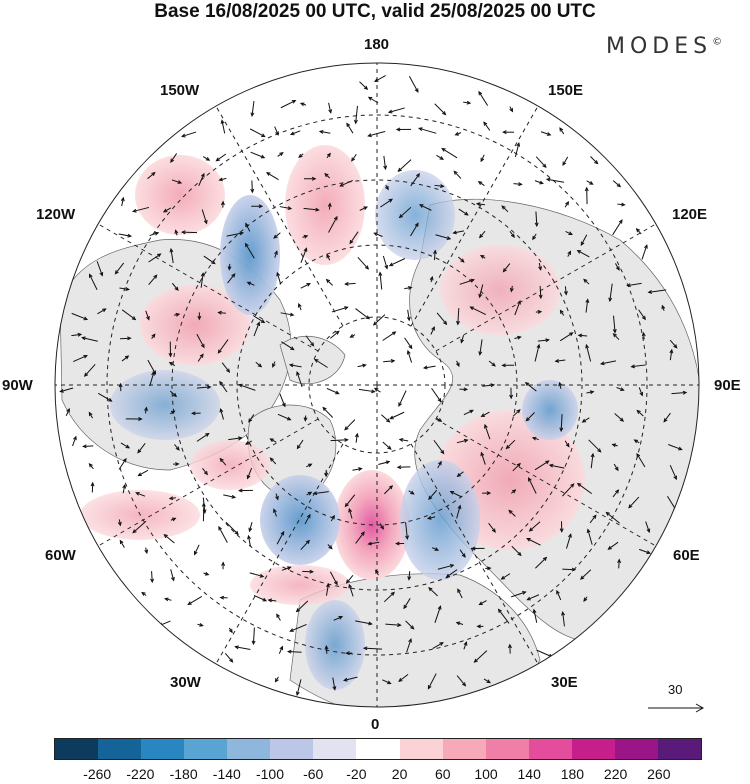 This screenshot has height=784, width=750. I want to click on lon-label-120e: 120E, so click(689, 214).